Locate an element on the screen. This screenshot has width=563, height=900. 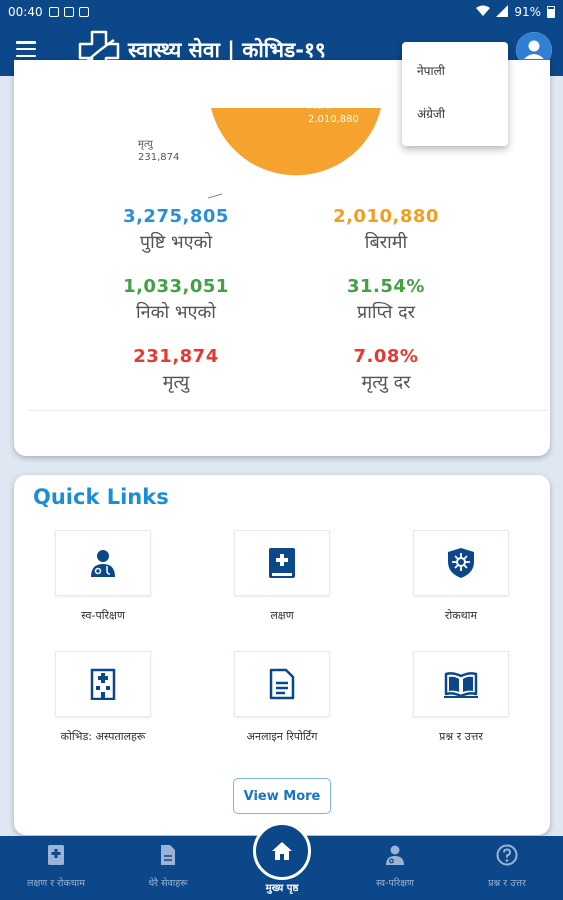
stat-confirmed: 3,275,805 पुष्टि भएको is located at coordinates (176, 230).